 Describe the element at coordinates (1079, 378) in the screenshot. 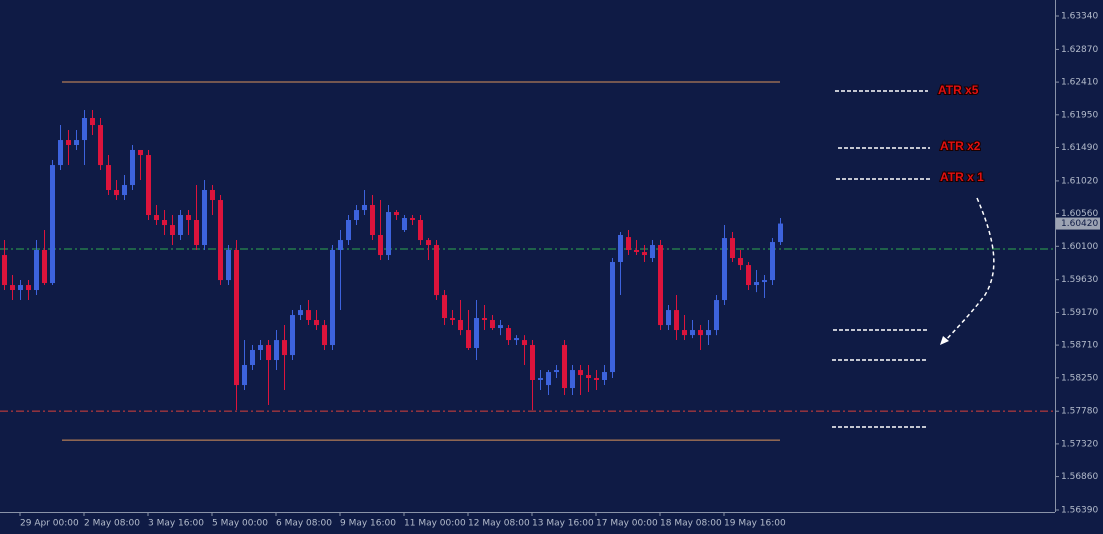

I see `y-tick-label: 1.58250` at that location.